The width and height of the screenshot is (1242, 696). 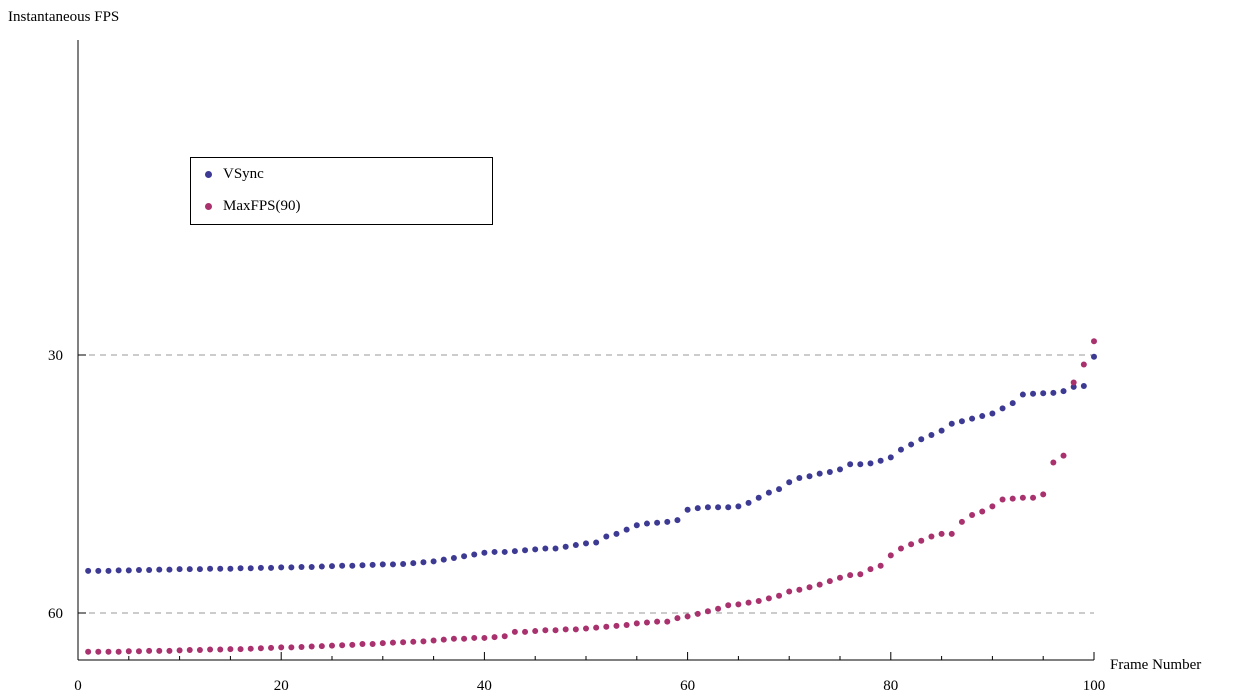 I want to click on legend-marker-maxfps, so click(x=208, y=206).